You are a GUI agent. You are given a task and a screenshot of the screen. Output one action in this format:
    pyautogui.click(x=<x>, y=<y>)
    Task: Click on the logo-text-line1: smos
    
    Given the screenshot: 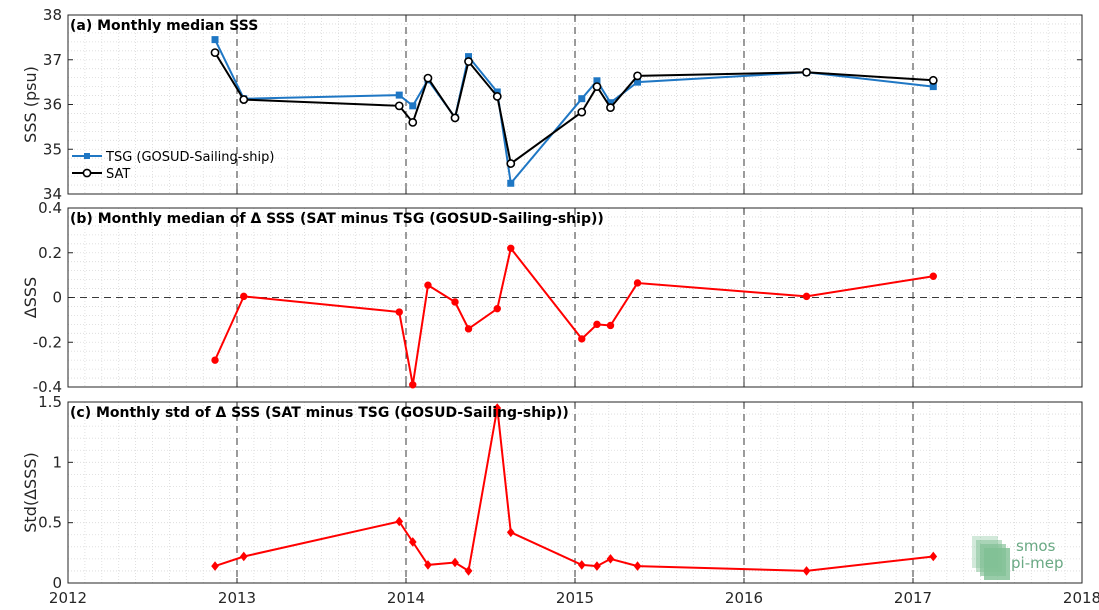 What is the action you would take?
    pyautogui.click(x=1036, y=546)
    